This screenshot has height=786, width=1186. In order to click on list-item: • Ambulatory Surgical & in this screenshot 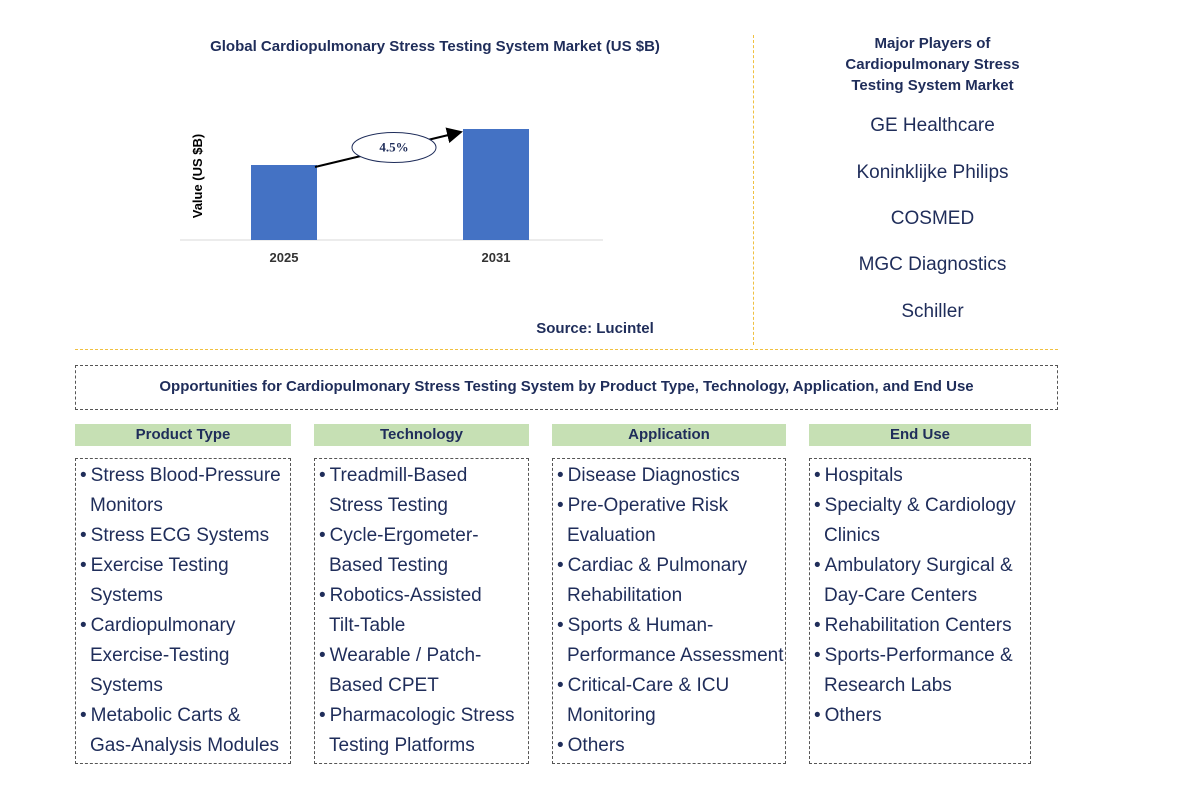, I will do `click(913, 565)`.